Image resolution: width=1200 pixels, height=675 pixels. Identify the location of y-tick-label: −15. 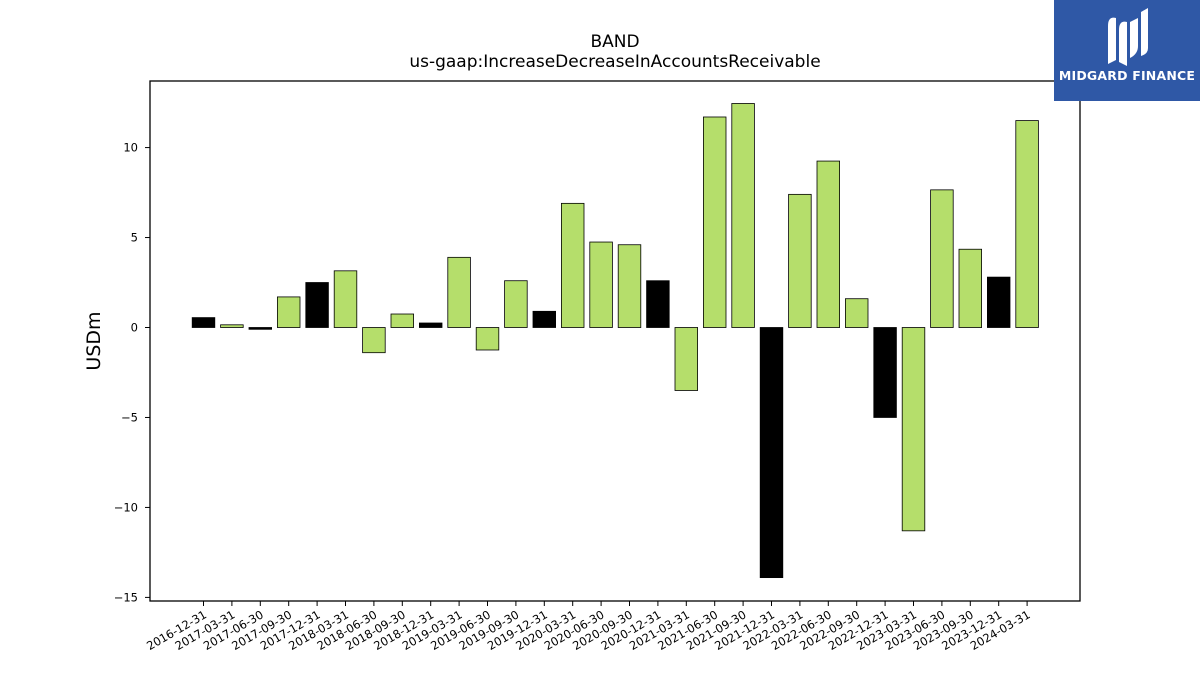
(126, 597).